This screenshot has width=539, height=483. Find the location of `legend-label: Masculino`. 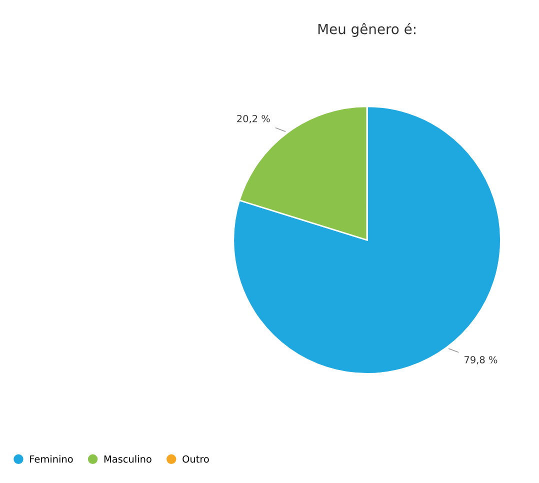

legend-label: Masculino is located at coordinates (128, 459).